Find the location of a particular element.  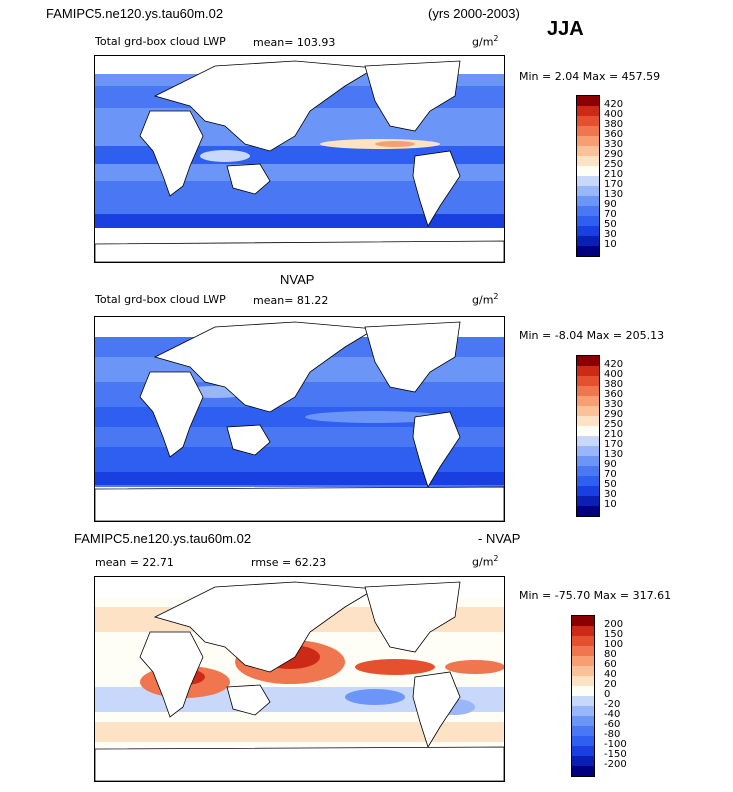

cb2-tick: 360 is located at coordinates (614, 394).